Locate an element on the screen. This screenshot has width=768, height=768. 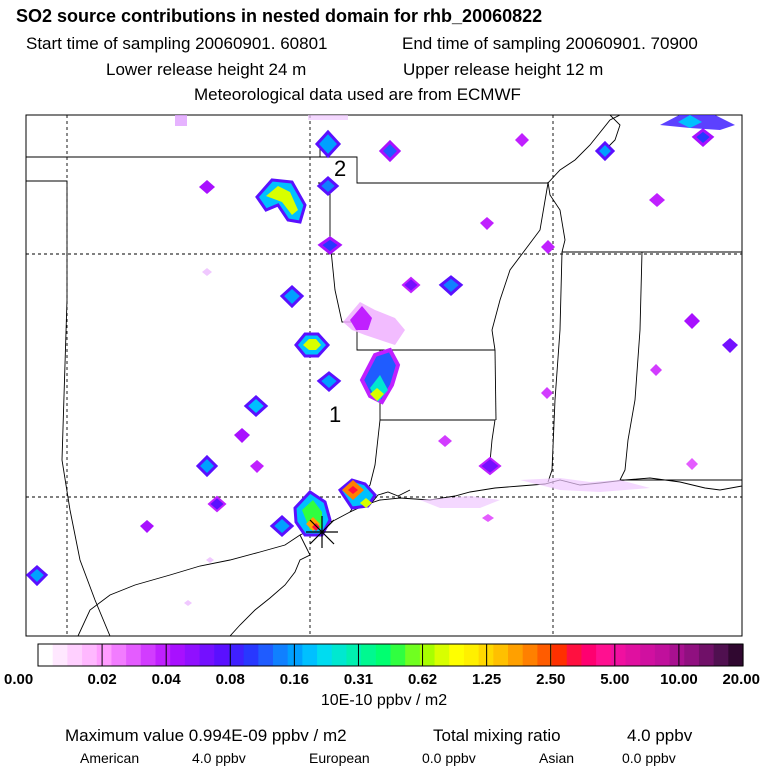
american-value: 4.0 ppbv is located at coordinates (219, 758).